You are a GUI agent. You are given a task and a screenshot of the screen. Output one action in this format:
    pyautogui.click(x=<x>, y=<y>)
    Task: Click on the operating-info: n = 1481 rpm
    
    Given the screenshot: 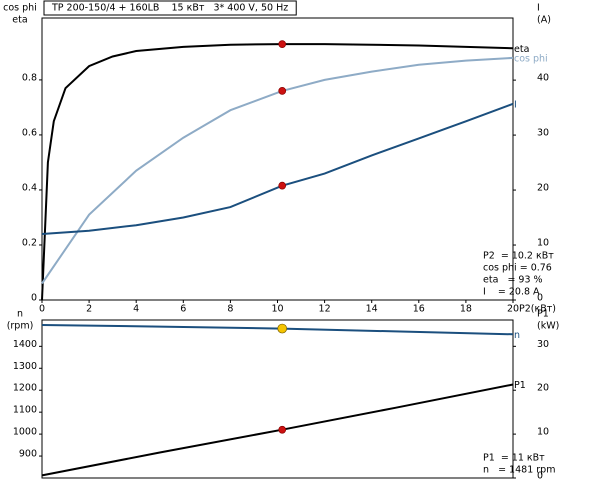 What is the action you would take?
    pyautogui.click(x=519, y=470)
    